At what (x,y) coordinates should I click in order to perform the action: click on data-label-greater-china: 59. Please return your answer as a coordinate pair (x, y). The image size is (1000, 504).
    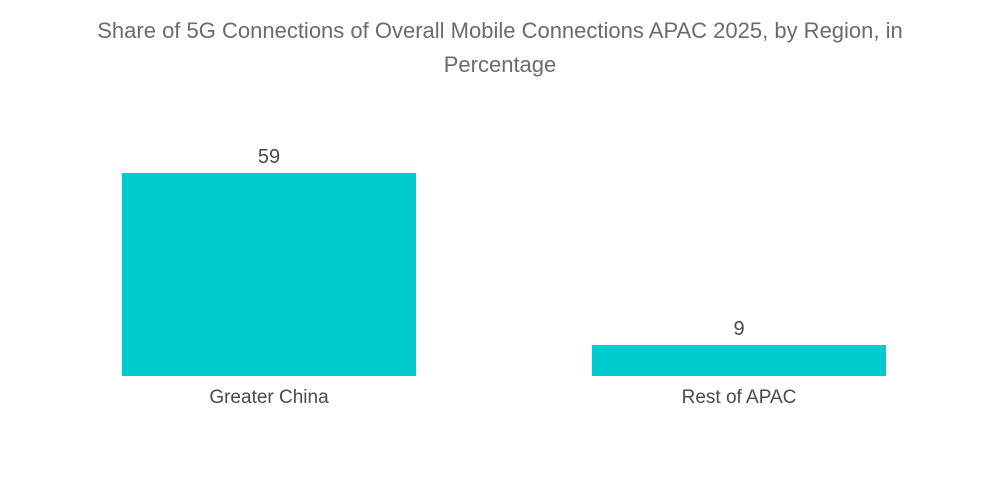
    Looking at the image, I should click on (269, 157).